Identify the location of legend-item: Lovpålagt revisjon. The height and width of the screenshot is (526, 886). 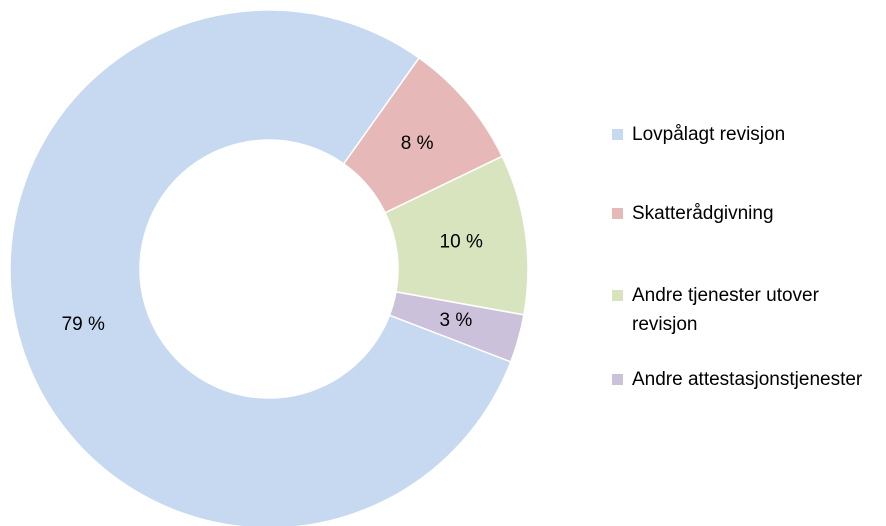
(747, 134).